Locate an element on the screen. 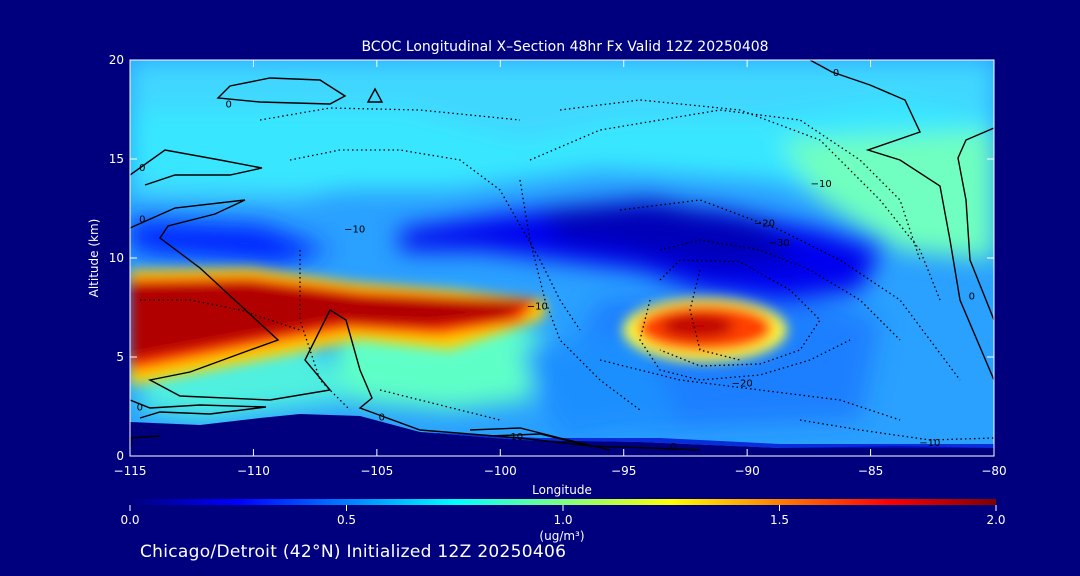 The image size is (1080, 576). surface-layer is located at coordinates (562, 435).